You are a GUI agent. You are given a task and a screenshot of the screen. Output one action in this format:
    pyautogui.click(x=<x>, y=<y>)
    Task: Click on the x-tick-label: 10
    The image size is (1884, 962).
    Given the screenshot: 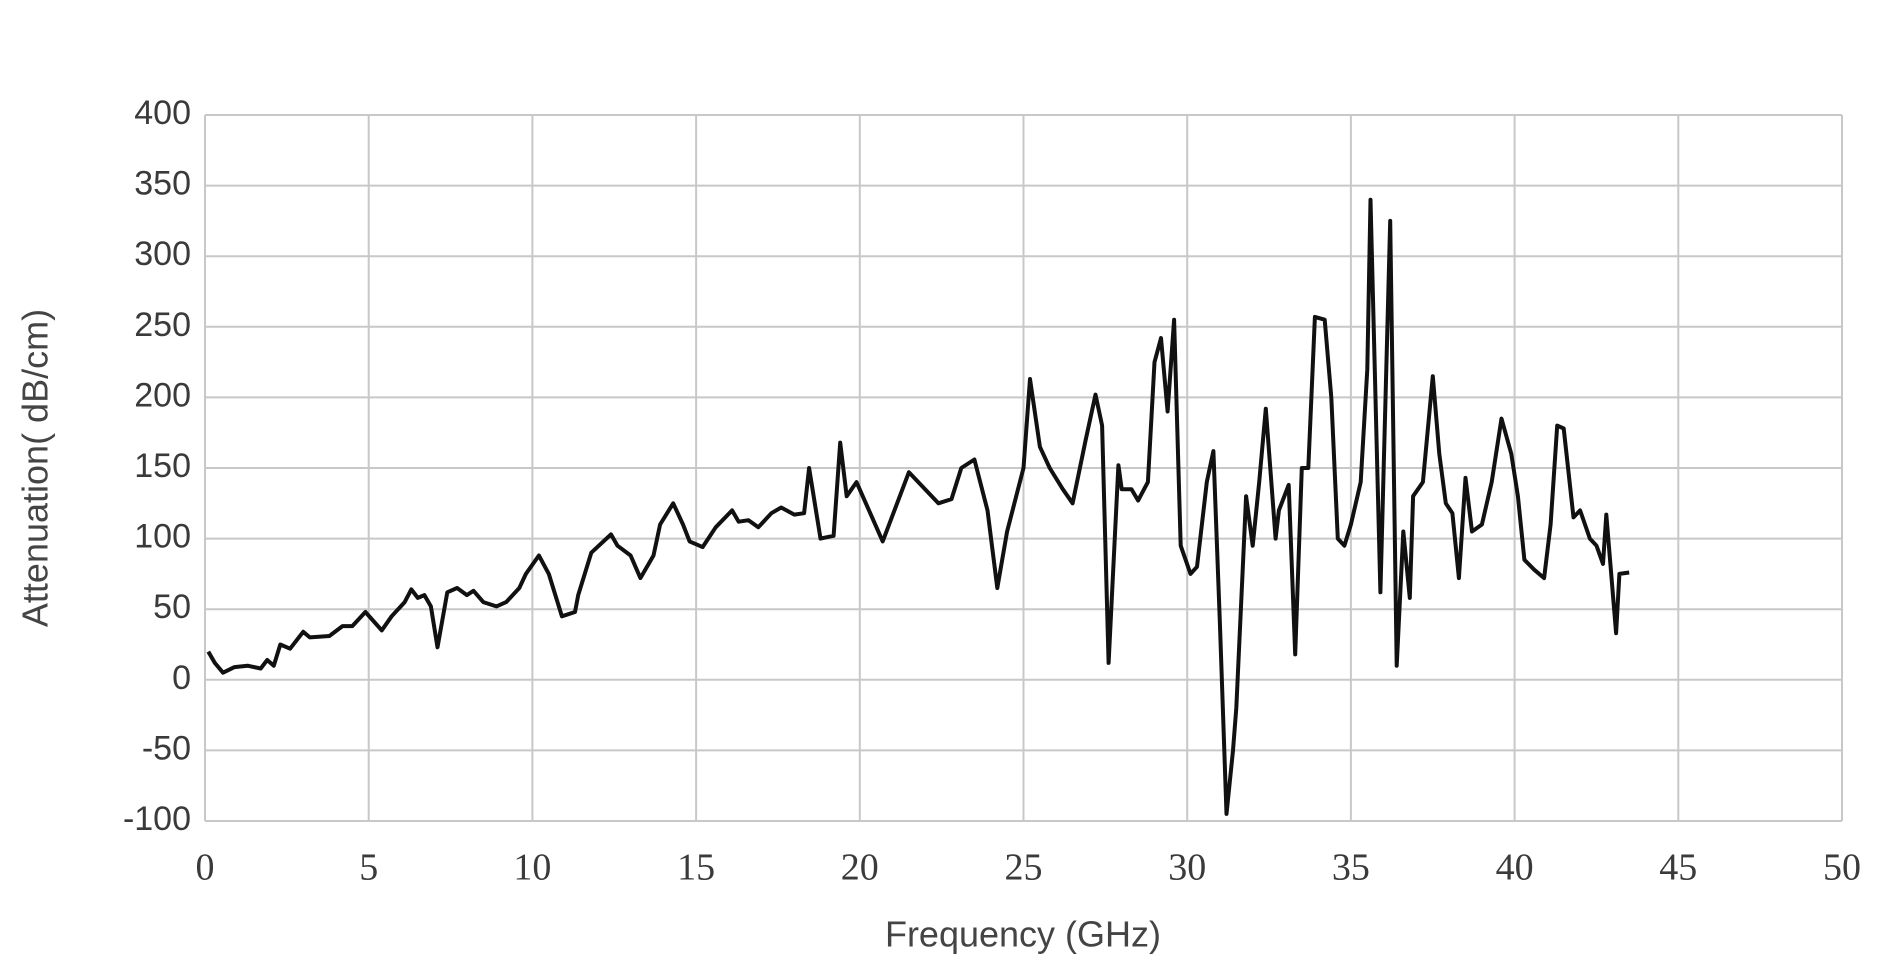 What is the action you would take?
    pyautogui.click(x=532, y=868)
    